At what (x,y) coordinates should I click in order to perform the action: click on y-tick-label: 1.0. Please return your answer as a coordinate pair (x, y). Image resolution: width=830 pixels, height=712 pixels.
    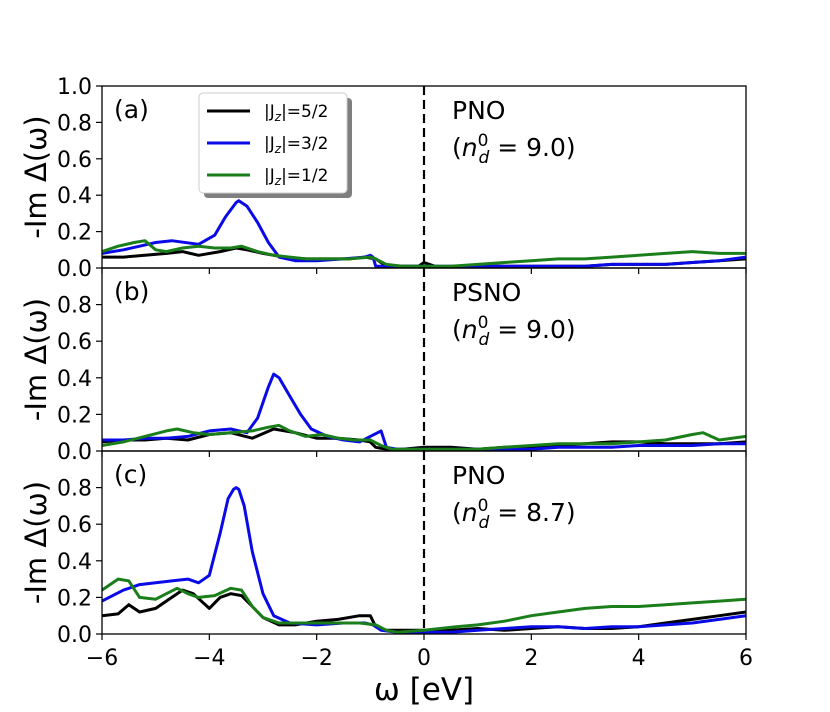
    Looking at the image, I should click on (74, 87).